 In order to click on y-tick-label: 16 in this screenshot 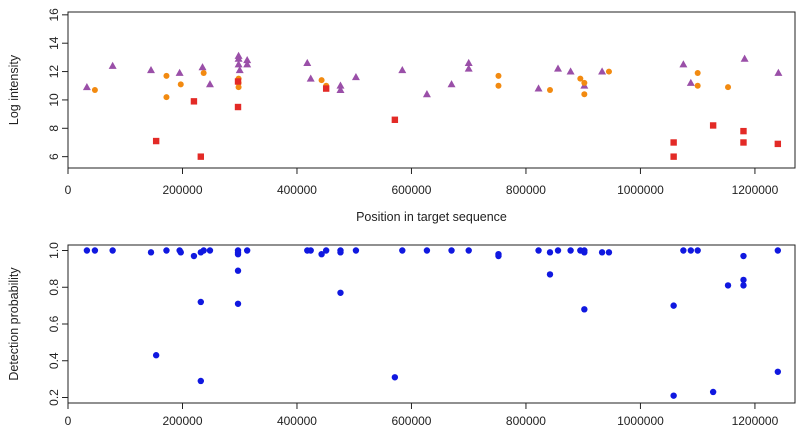, I will do `click(54, 15)`.